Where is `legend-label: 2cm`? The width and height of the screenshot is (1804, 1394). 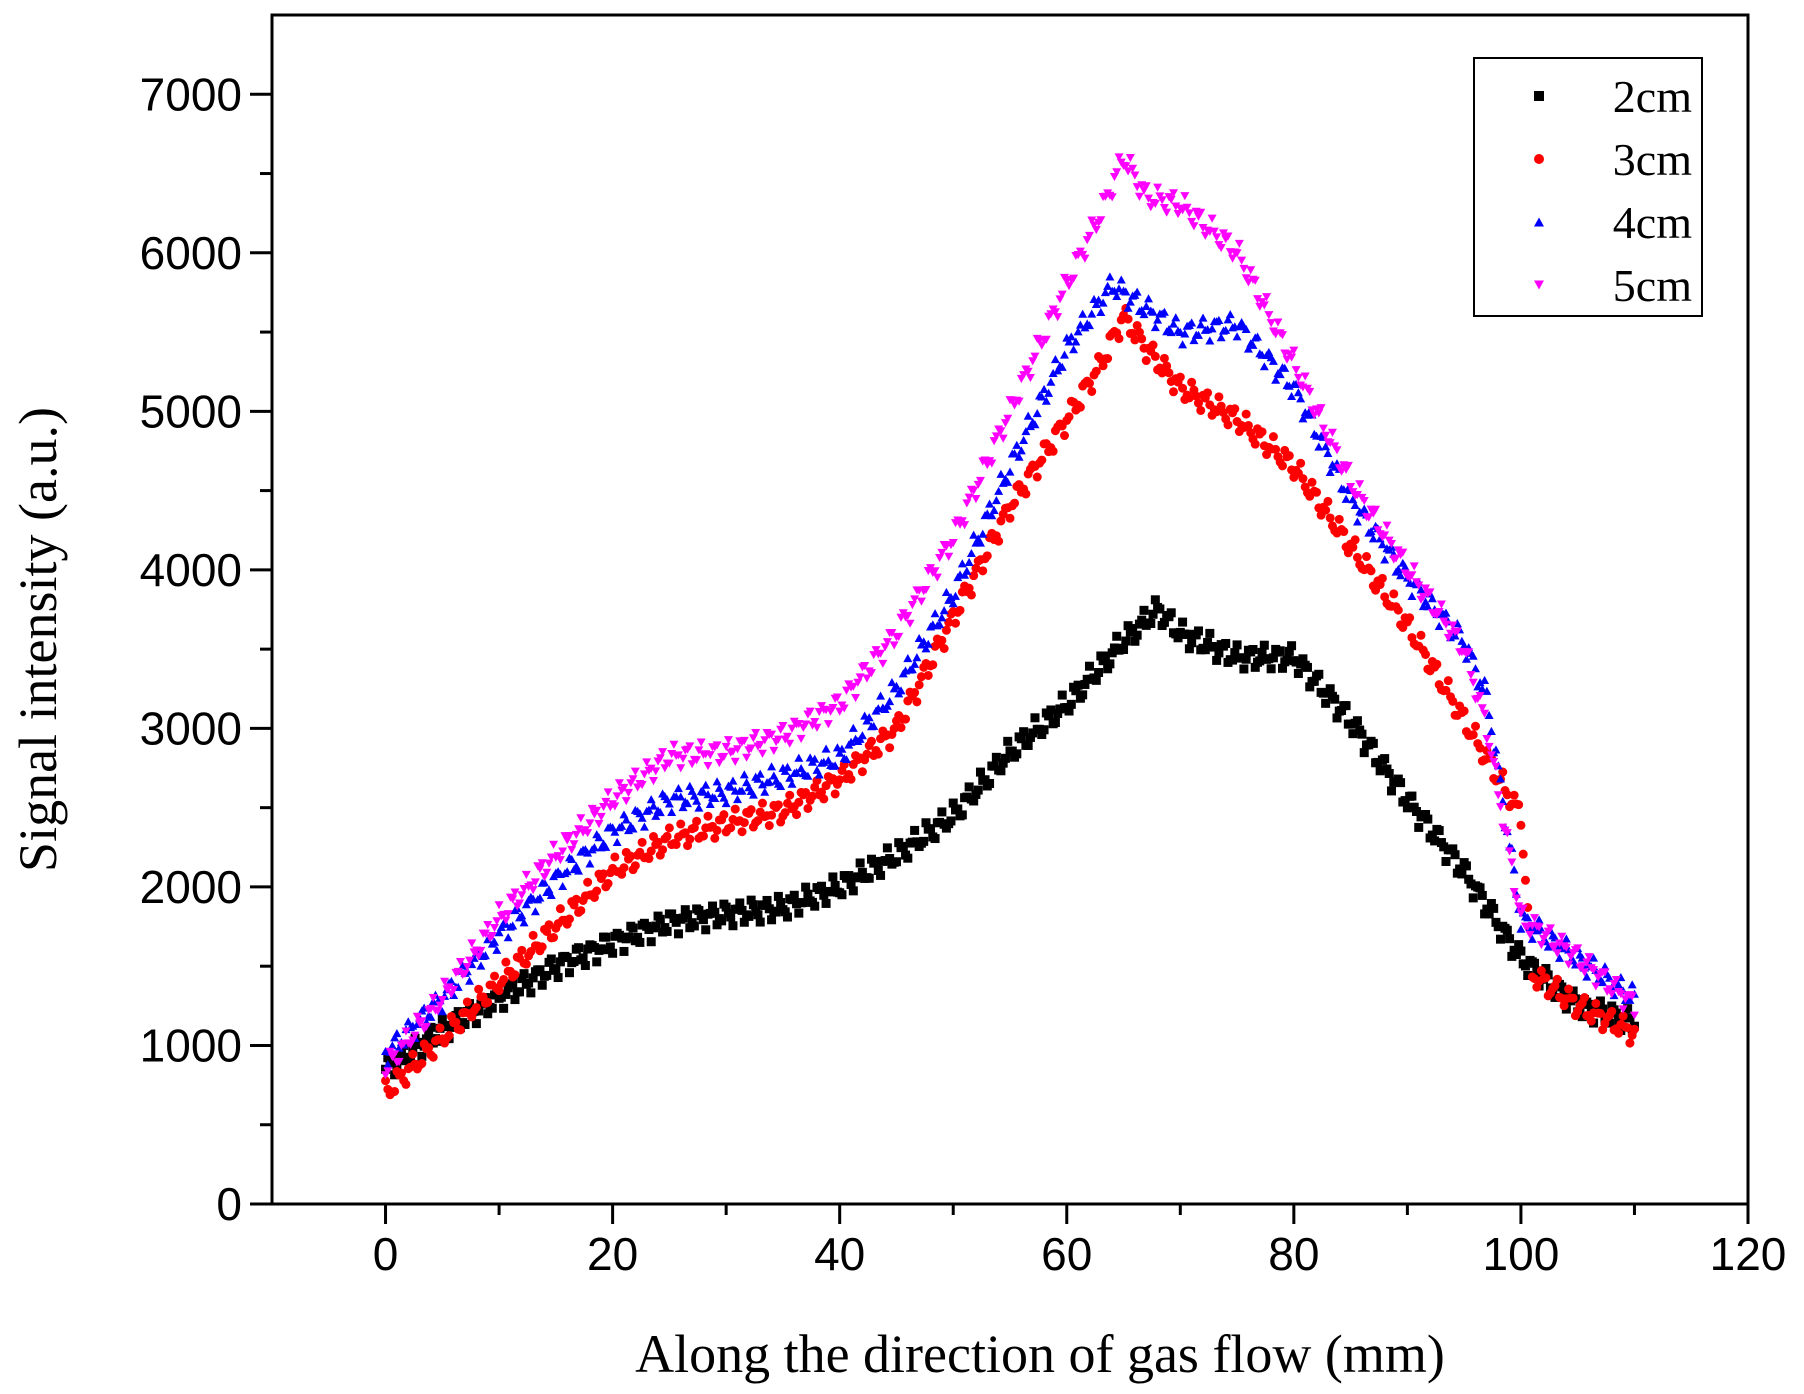
legend-label: 2cm is located at coordinates (1652, 96).